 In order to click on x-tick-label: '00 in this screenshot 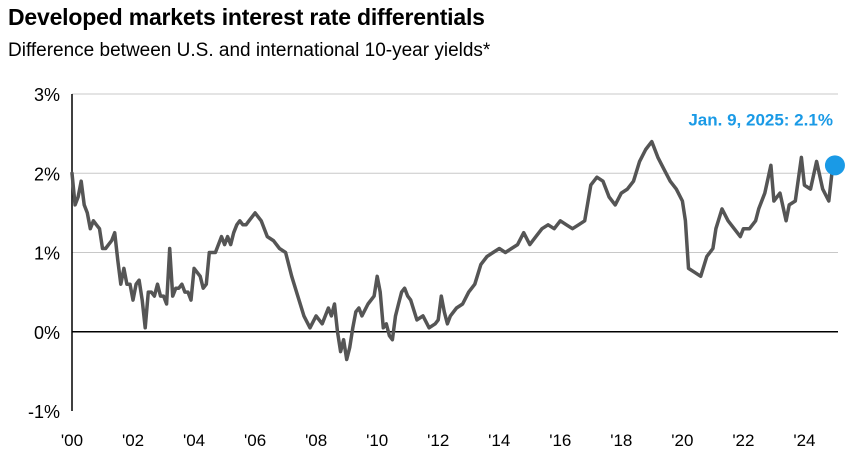, I will do `click(72, 440)`.